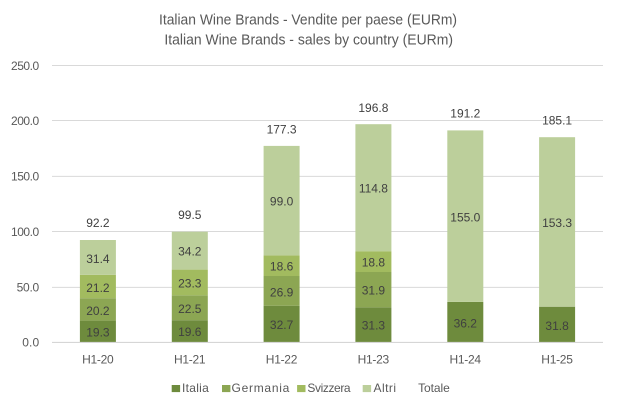 This screenshot has height=408, width=617. I want to click on svg-text: Altri, so click(385, 388).